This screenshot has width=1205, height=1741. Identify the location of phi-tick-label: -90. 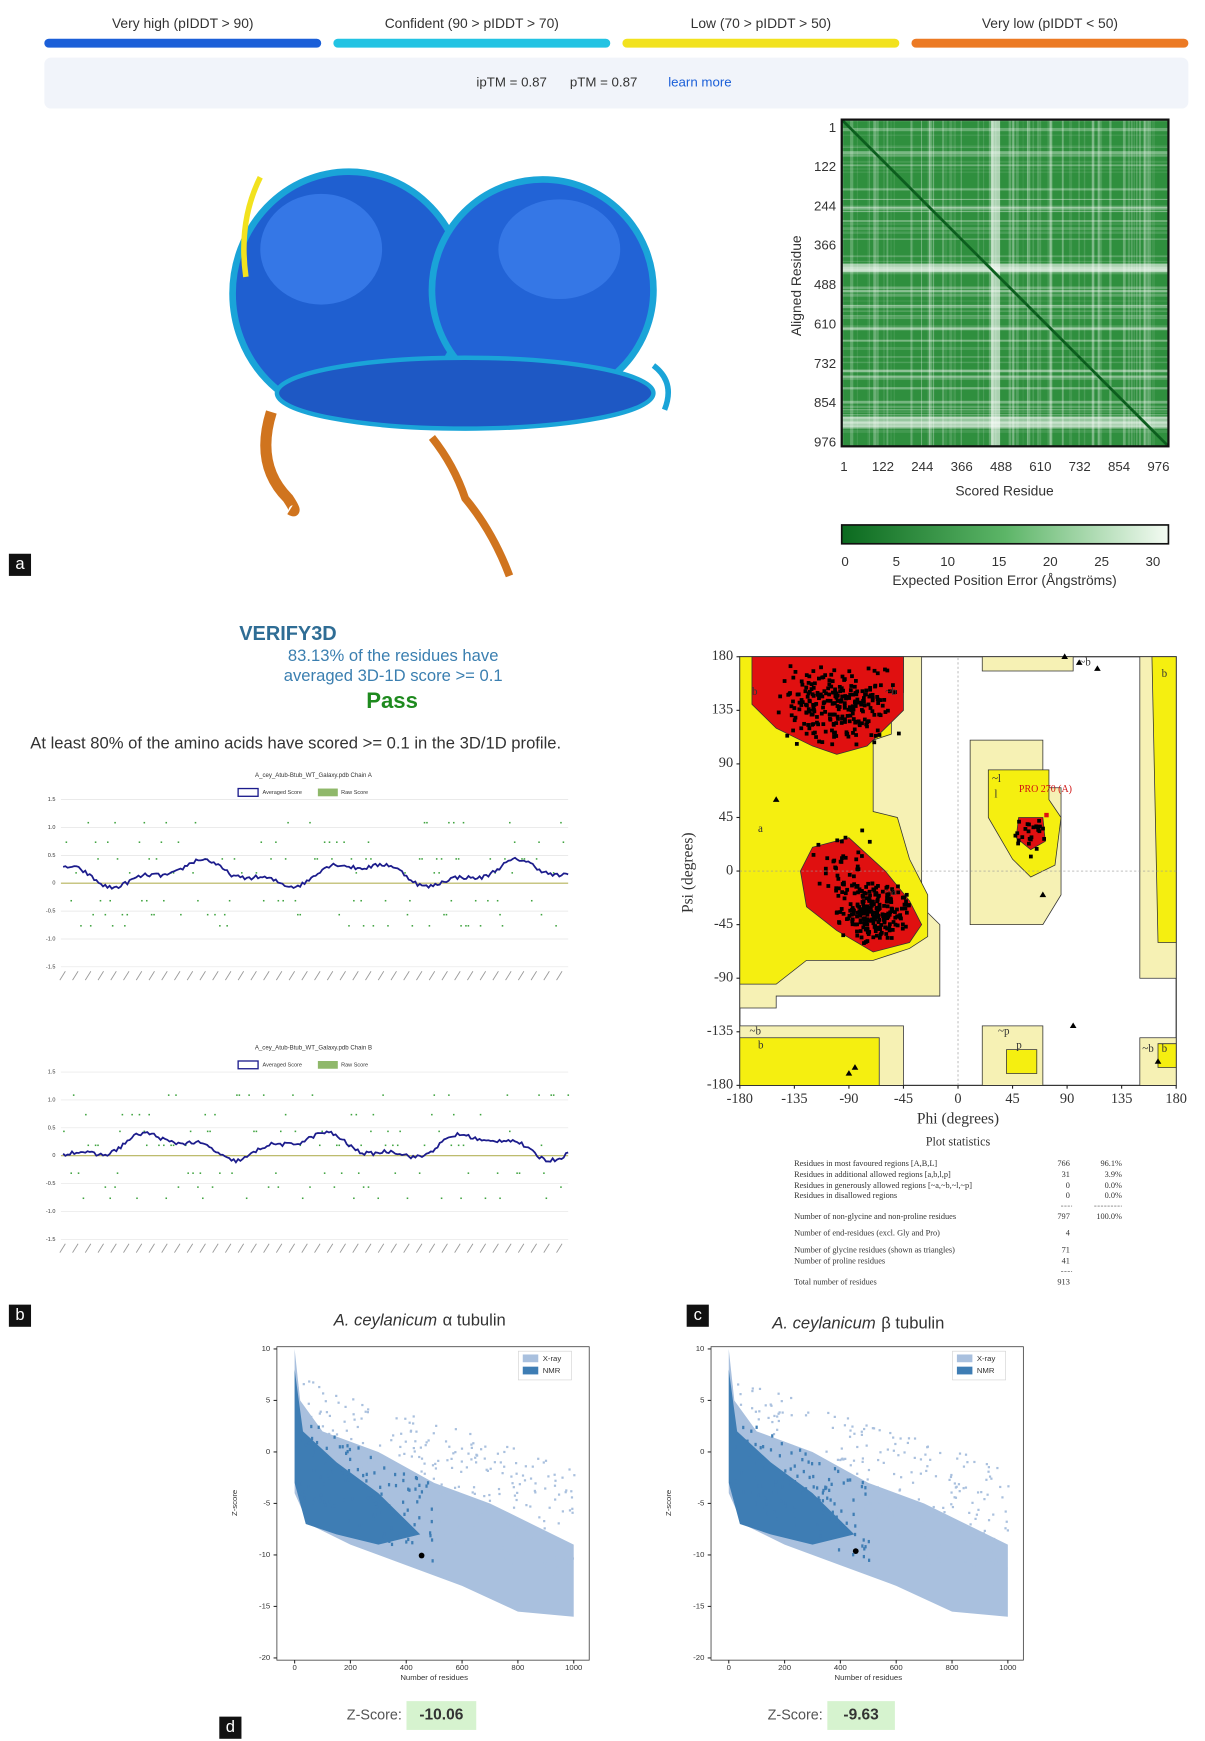
(848, 1099).